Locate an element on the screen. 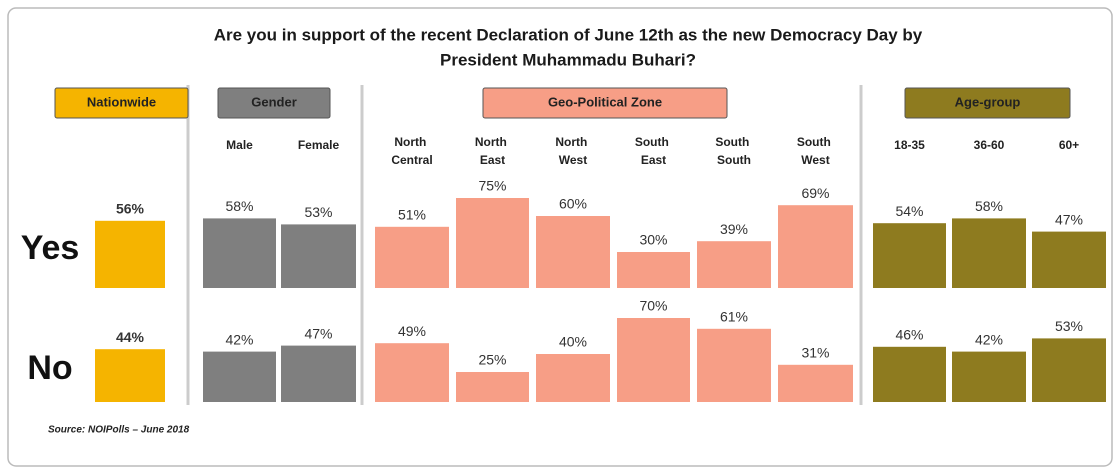  category-label: South West is located at coordinates (815, 151).